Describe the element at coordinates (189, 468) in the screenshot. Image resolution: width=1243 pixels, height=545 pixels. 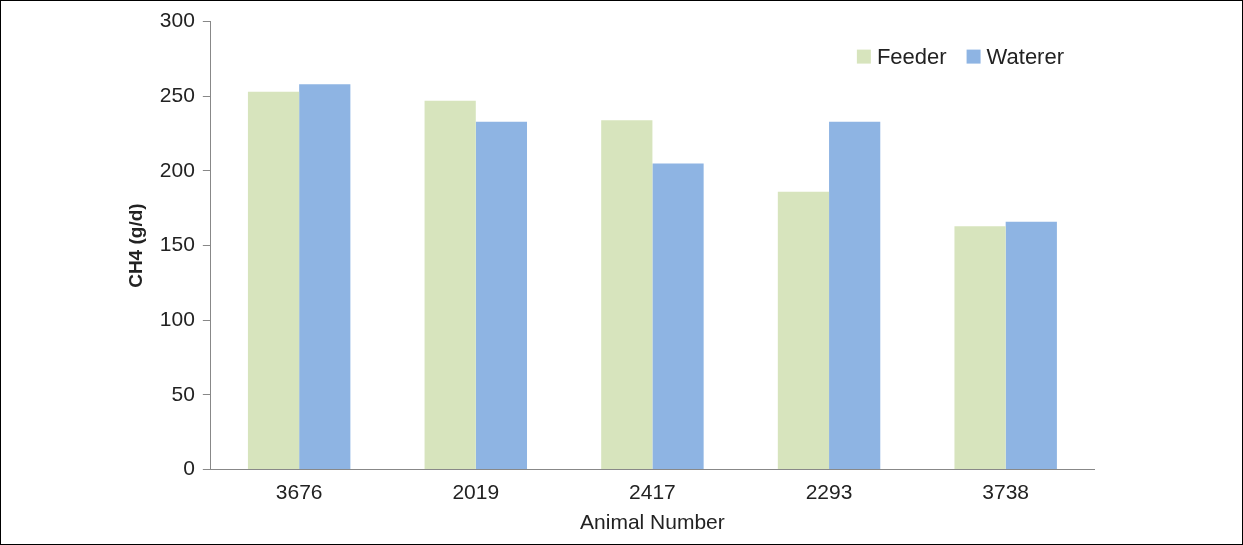
I see `y-tick-label: 0` at that location.